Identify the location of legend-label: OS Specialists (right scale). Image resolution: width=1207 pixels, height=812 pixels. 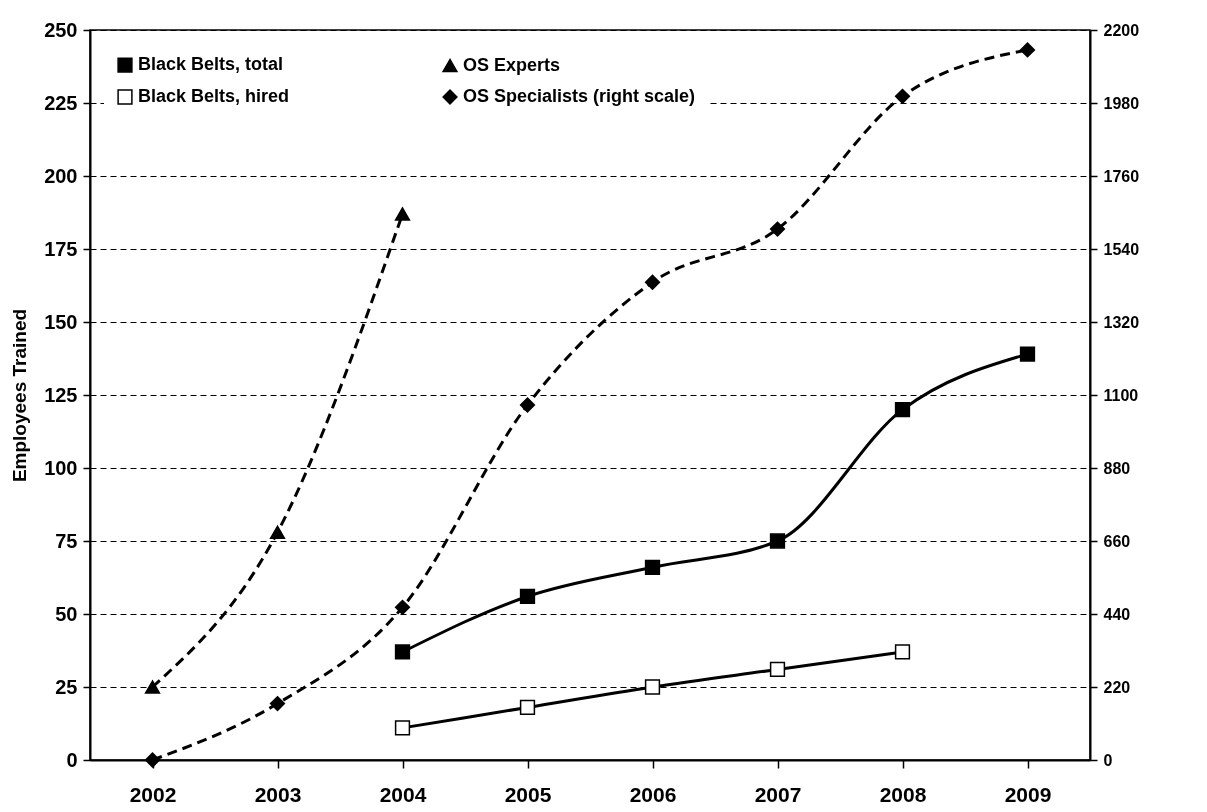
(579, 96).